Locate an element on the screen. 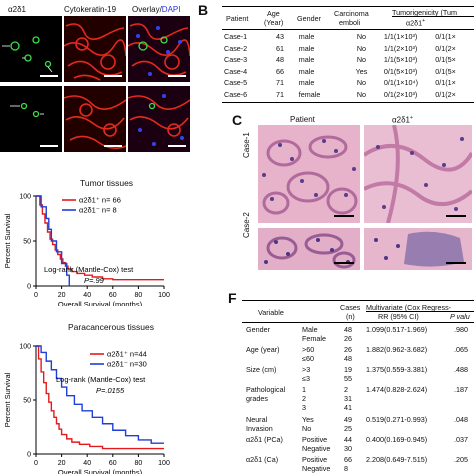 The image size is (474, 474). b-cell: Yes is located at coordinates (361, 71).